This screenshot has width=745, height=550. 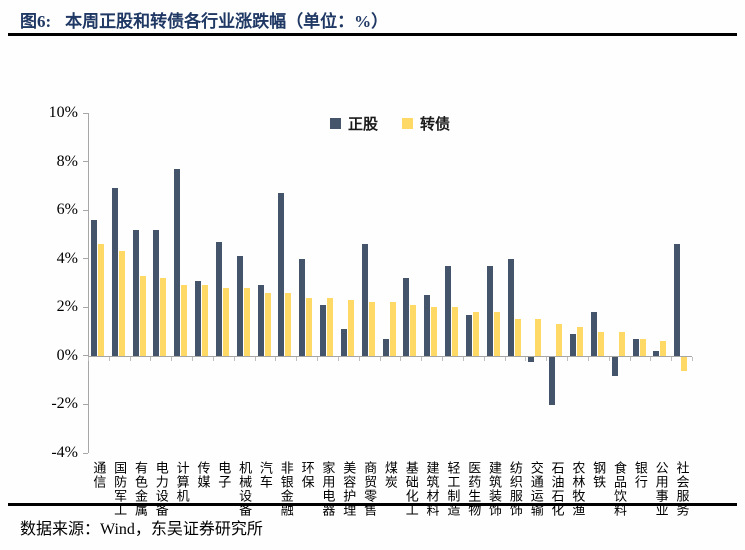 I want to click on x-axis-label-text: 非银金融, so click(x=286, y=489).